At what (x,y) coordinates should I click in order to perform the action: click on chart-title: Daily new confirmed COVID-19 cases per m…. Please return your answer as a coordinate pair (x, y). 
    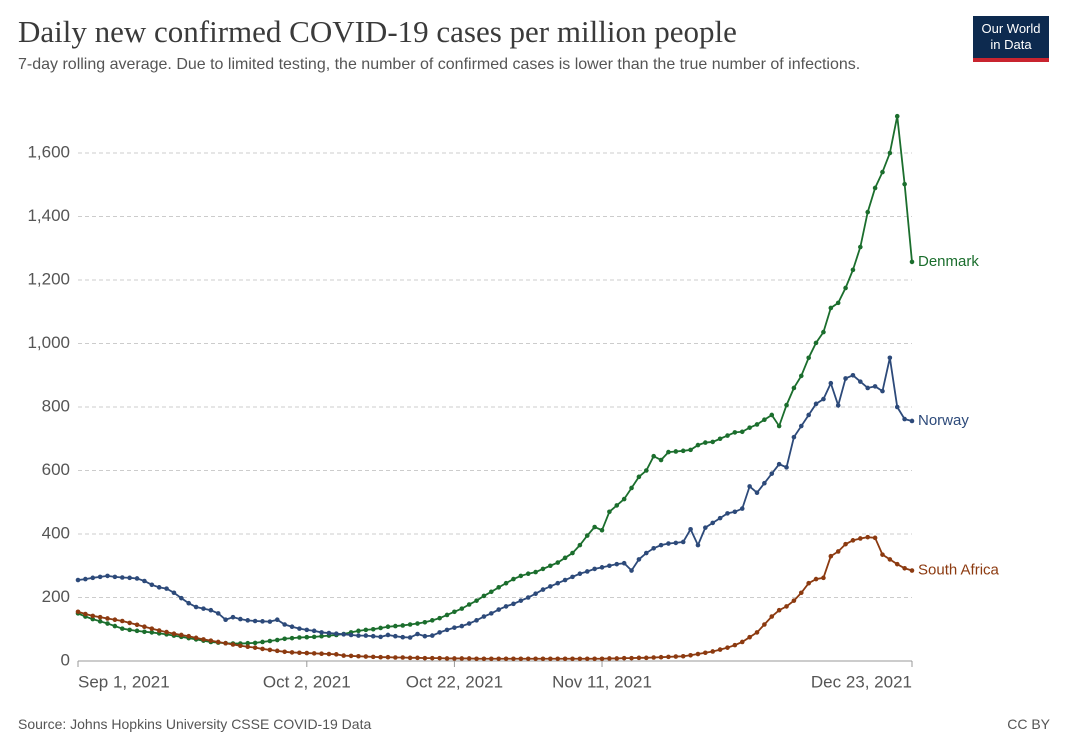
    Looking at the image, I should click on (377, 31).